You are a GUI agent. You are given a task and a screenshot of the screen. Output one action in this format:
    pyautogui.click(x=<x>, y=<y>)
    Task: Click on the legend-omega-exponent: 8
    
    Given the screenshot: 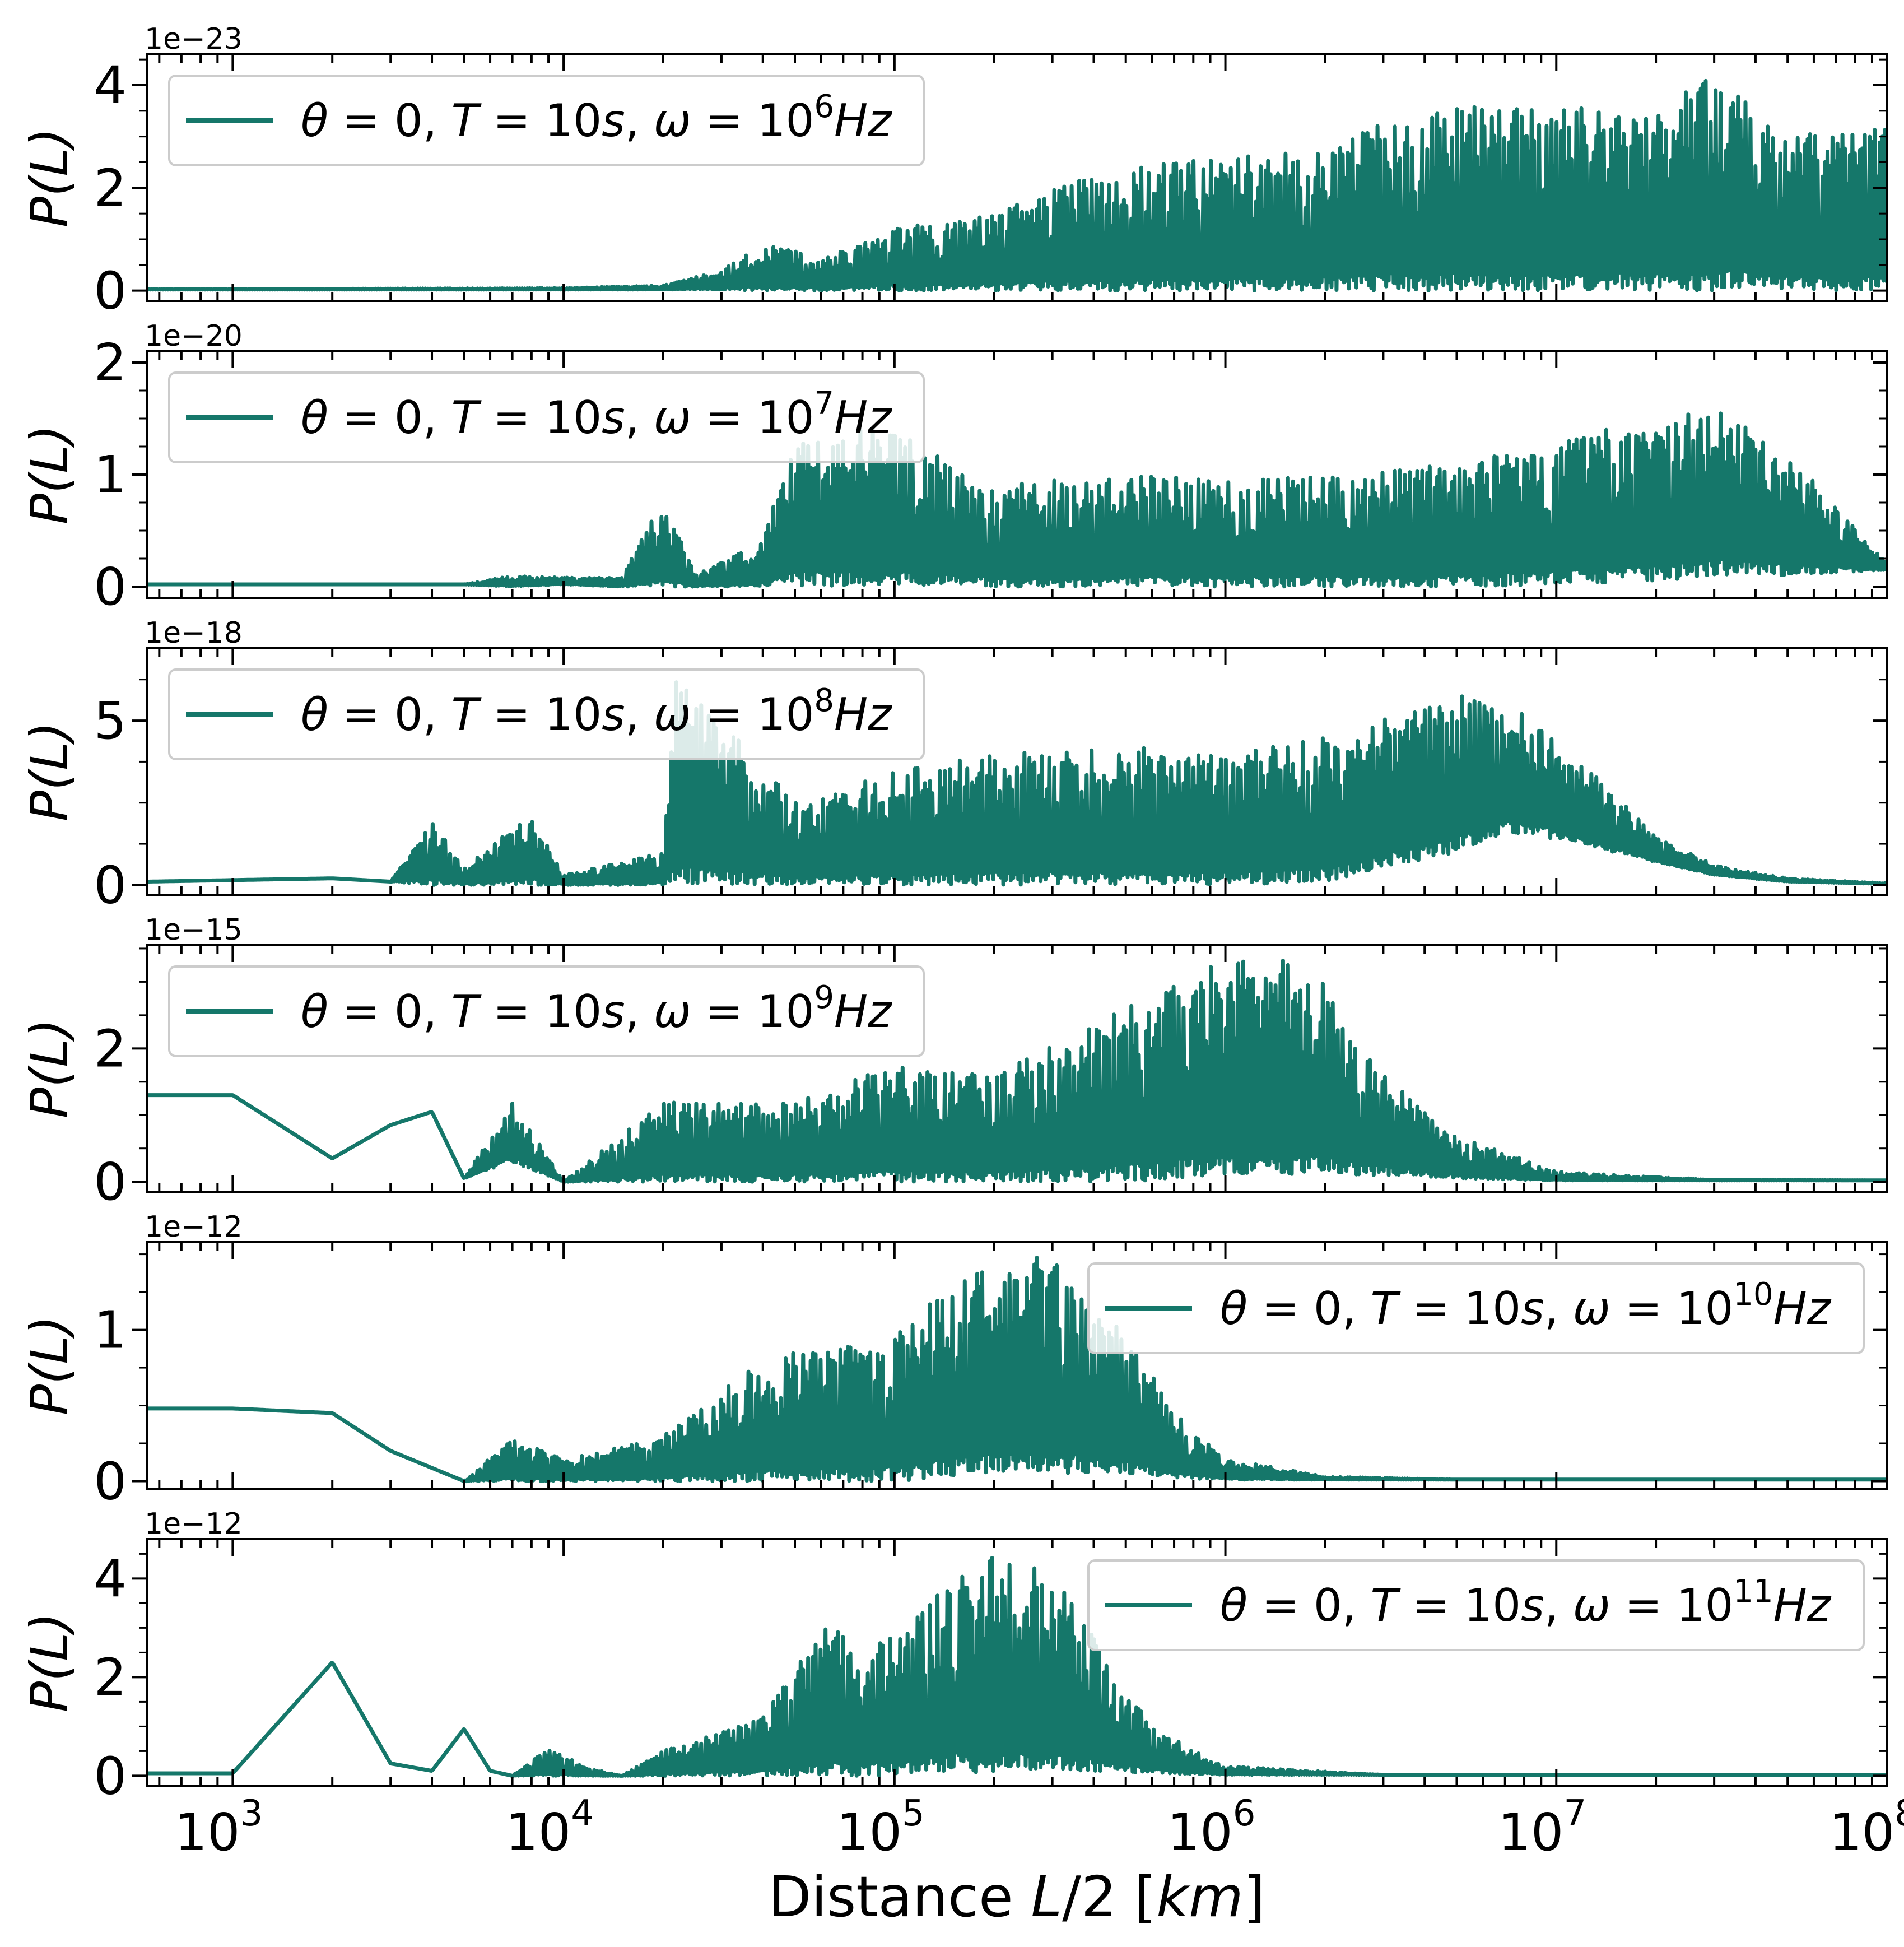 What is the action you would take?
    pyautogui.click(x=824, y=700)
    